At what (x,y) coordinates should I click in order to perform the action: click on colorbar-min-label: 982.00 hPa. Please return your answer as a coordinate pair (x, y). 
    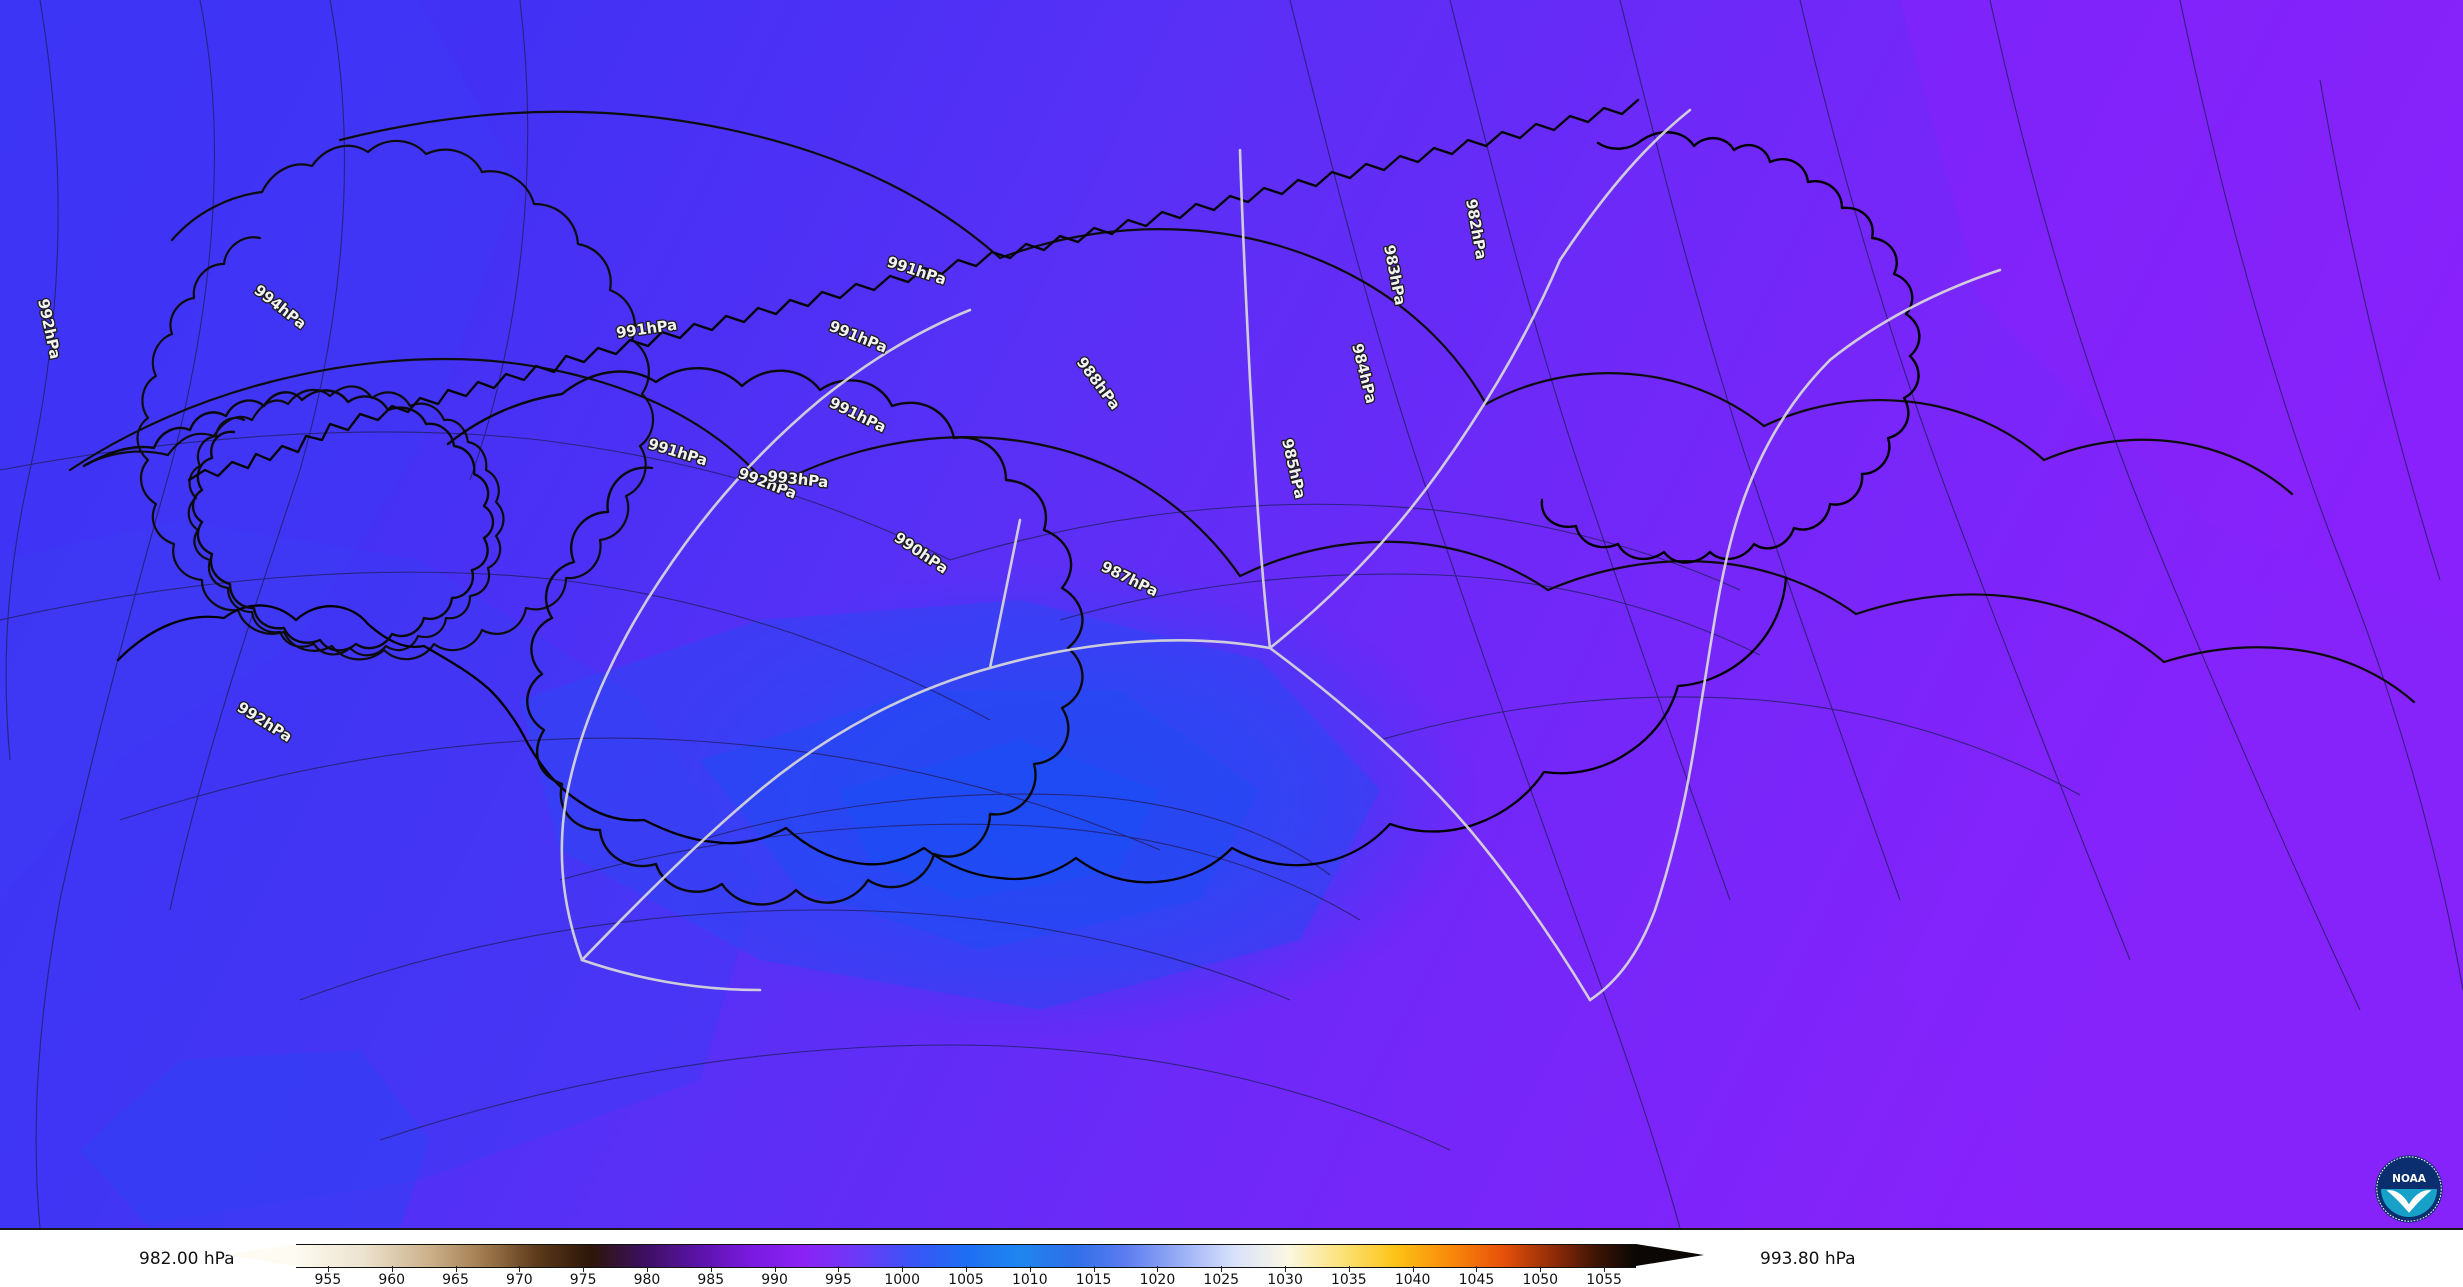
    Looking at the image, I should click on (187, 1259).